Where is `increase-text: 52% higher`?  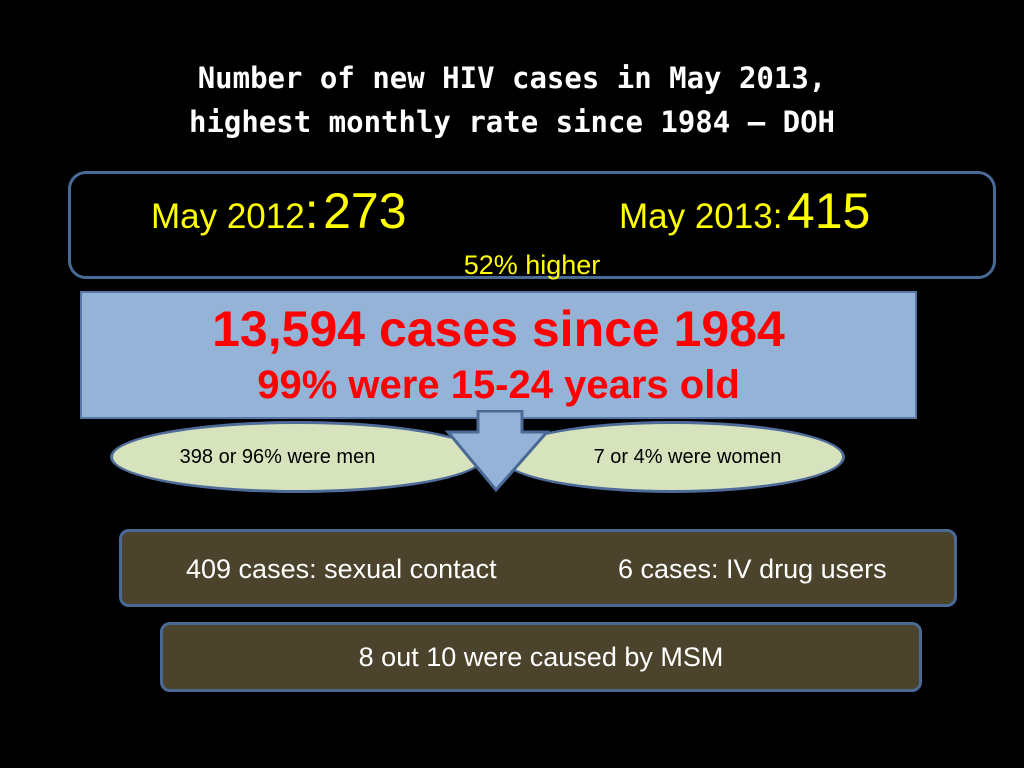
increase-text: 52% higher is located at coordinates (532, 265).